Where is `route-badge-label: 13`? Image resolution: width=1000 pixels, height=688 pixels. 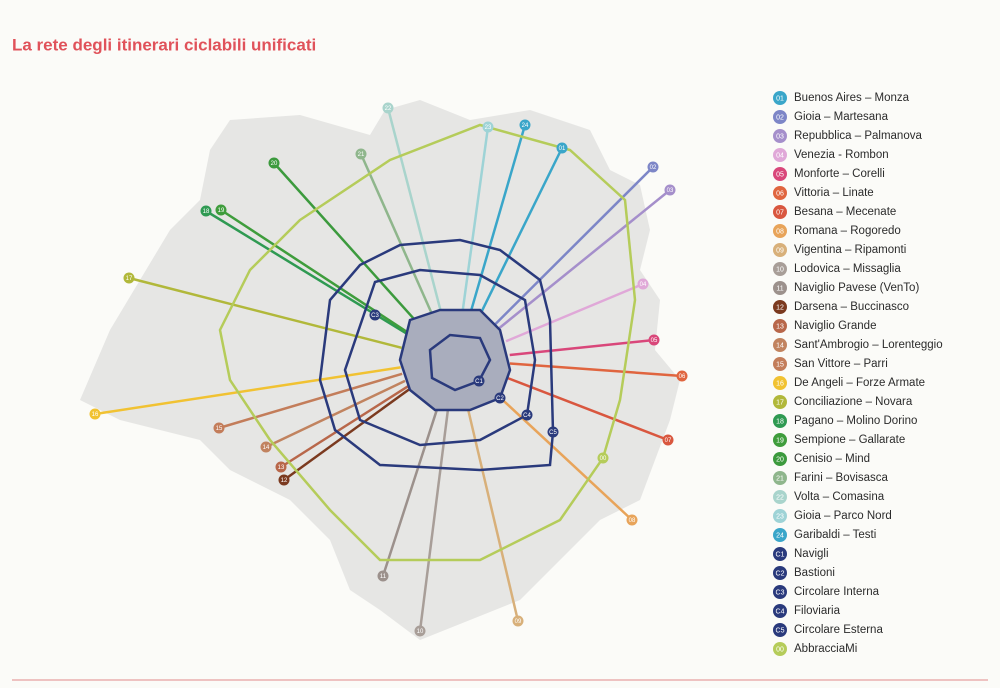
route-badge-label: 13 is located at coordinates (281, 468).